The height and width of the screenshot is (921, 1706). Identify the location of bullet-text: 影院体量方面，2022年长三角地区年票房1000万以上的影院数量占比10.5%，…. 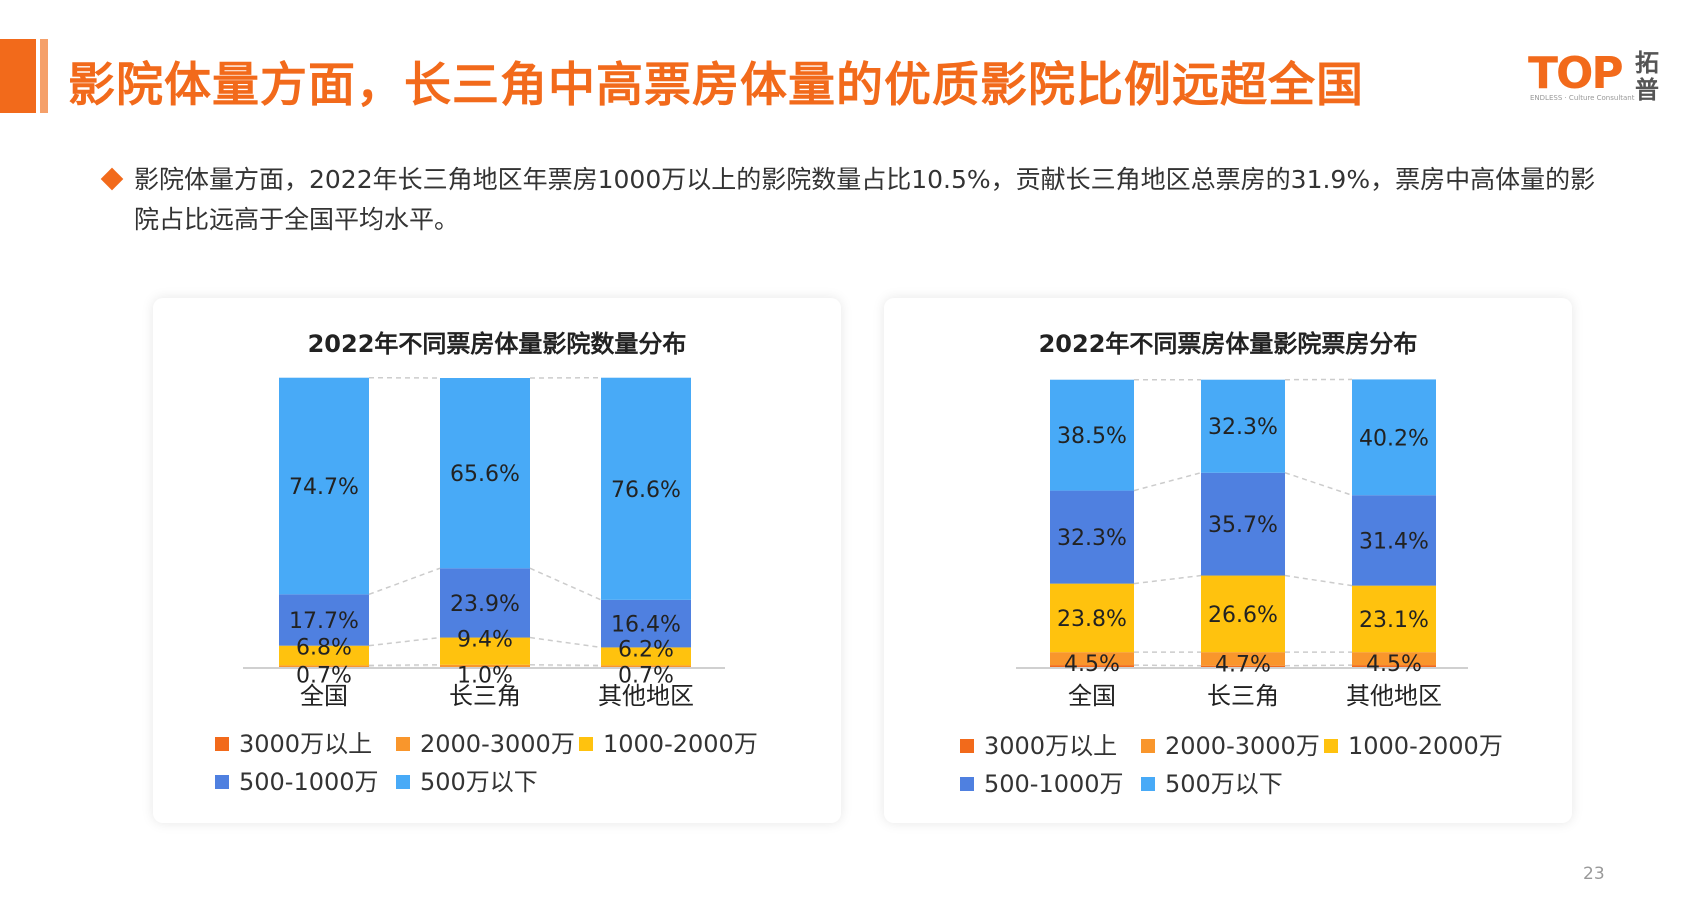
(865, 199).